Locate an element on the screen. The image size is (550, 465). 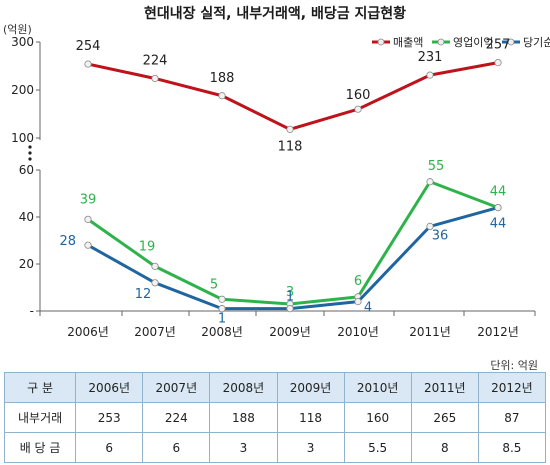
data-label: 12 is located at coordinates (143, 294).